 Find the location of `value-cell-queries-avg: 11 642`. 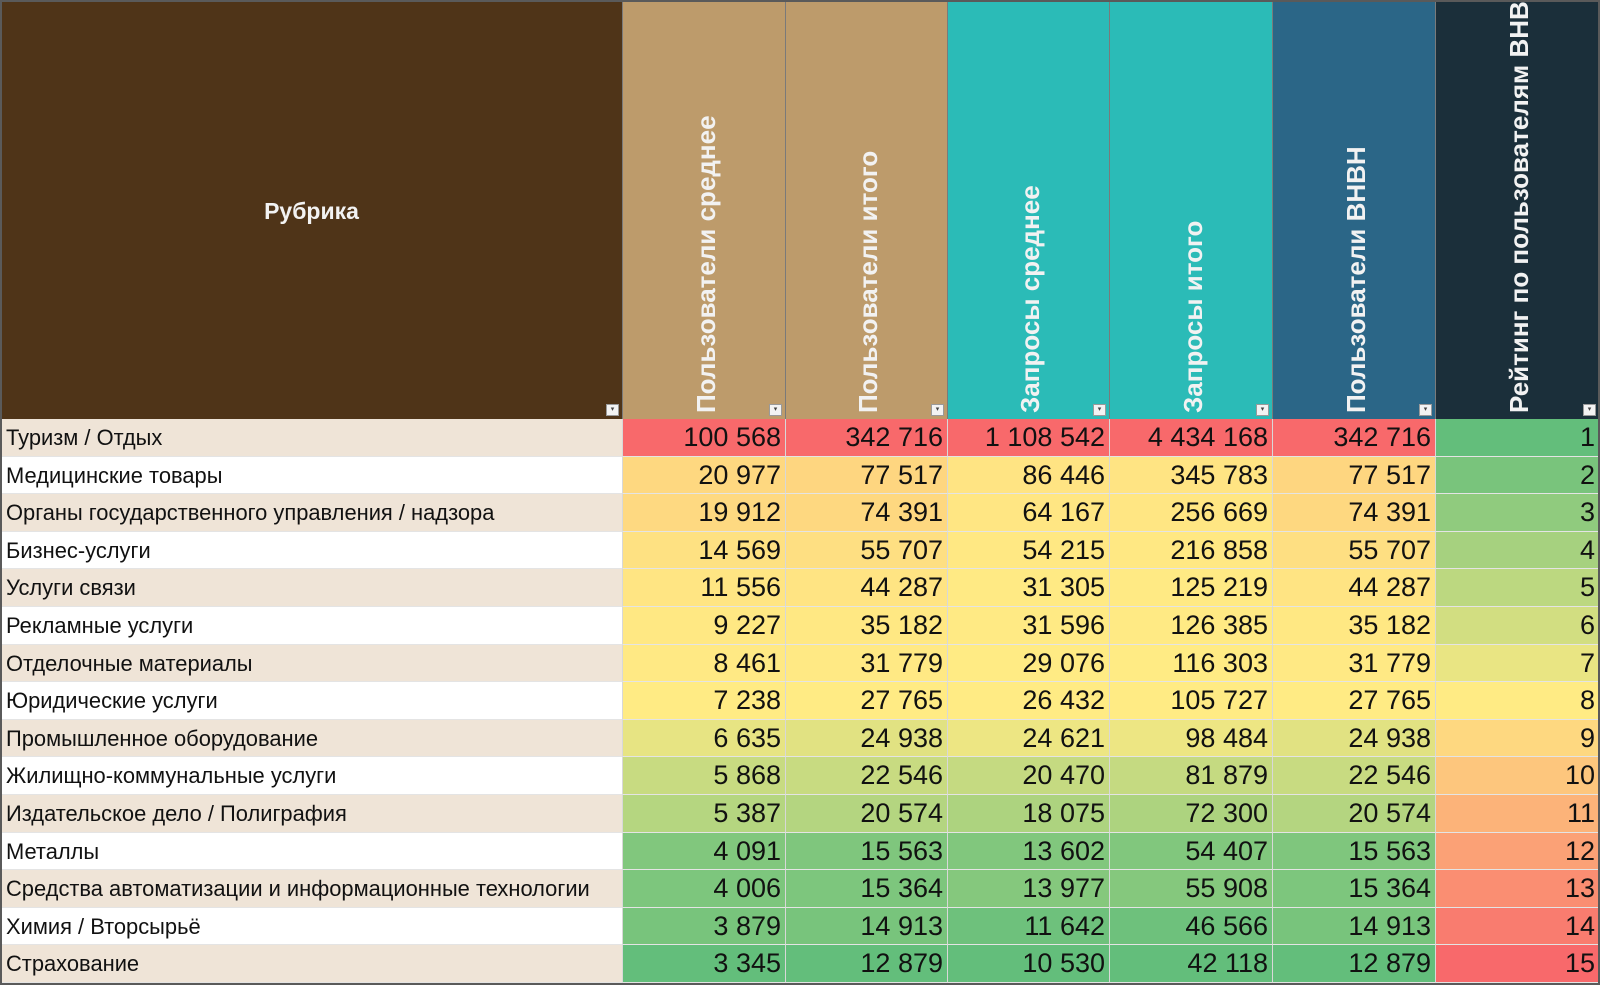

value-cell-queries-avg: 11 642 is located at coordinates (1029, 926).